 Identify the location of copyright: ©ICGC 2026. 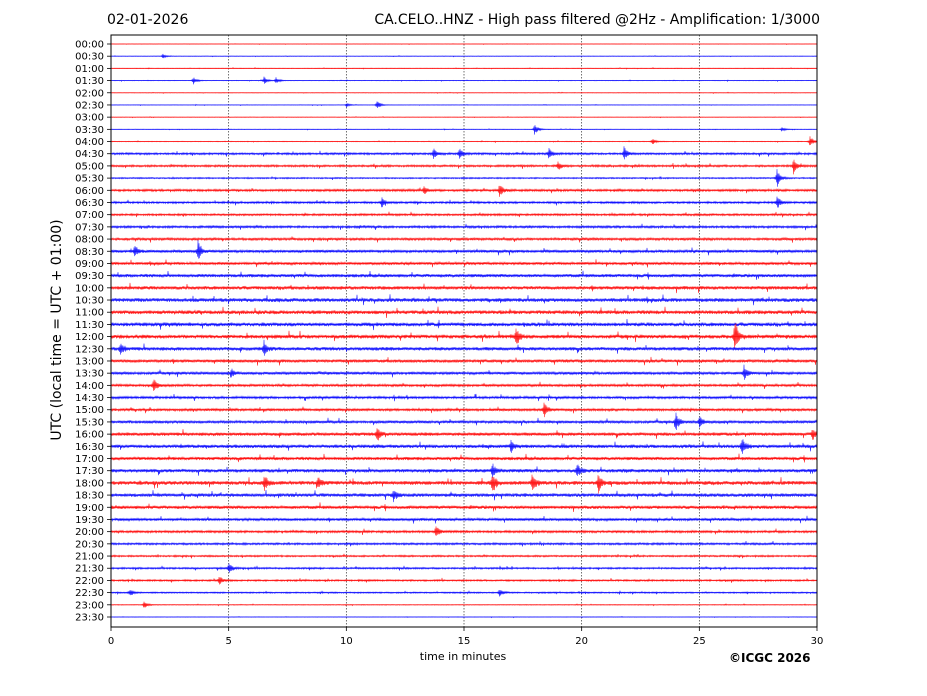
(770, 658).